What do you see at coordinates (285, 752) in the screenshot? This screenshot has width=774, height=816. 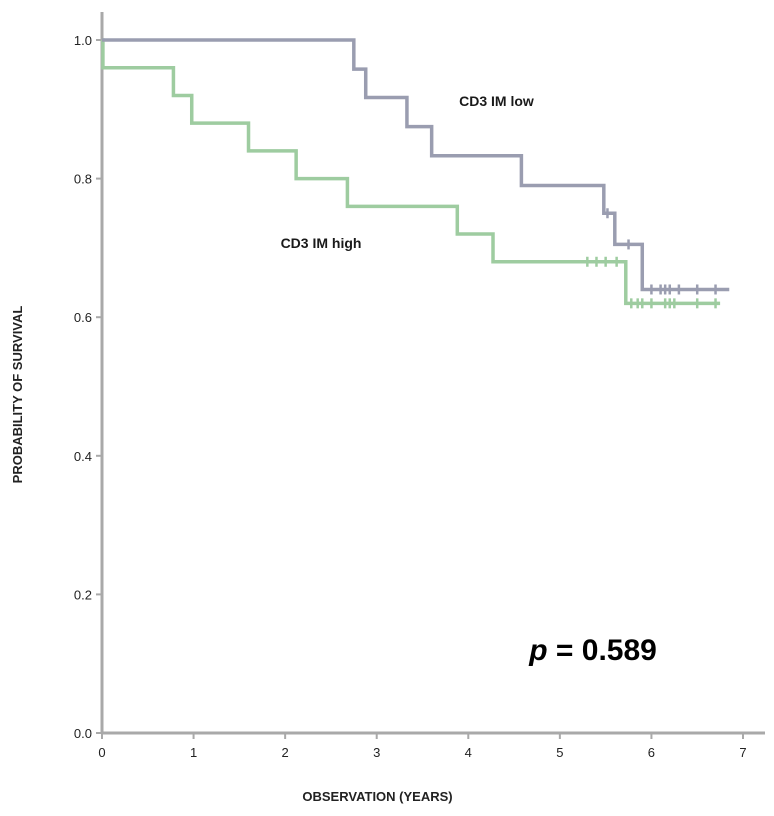 I see `x-tick-label: 2` at bounding box center [285, 752].